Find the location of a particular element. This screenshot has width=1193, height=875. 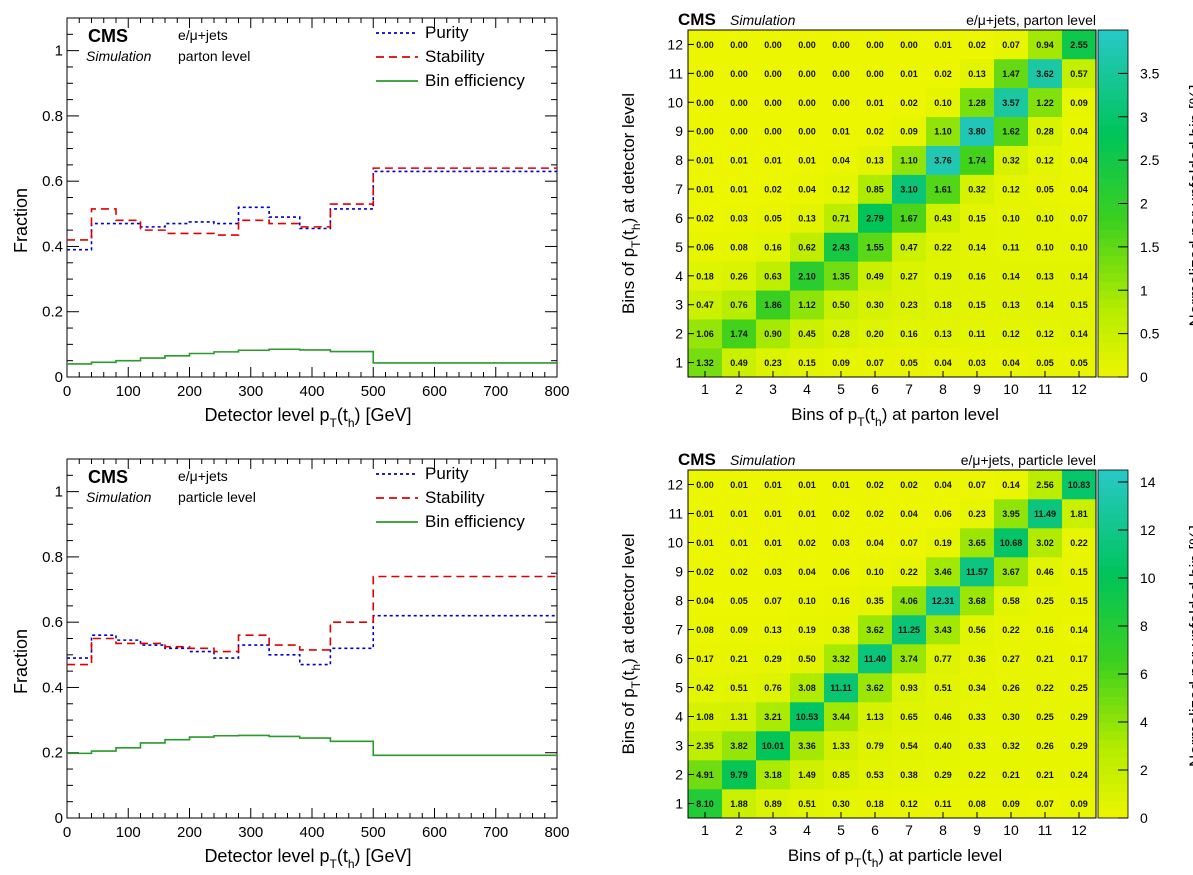

cell-value-label: 10.01 is located at coordinates (773, 746).